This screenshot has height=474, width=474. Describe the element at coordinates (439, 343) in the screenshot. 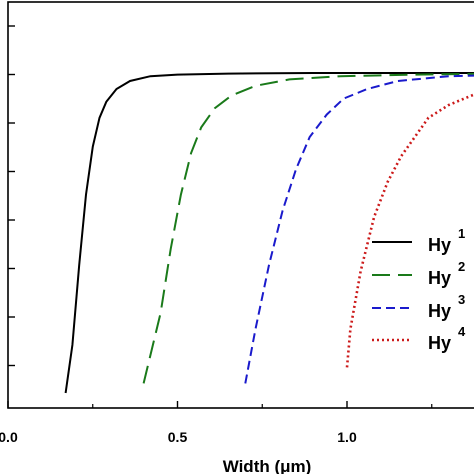

I see `legend-label-4: Hy` at that location.